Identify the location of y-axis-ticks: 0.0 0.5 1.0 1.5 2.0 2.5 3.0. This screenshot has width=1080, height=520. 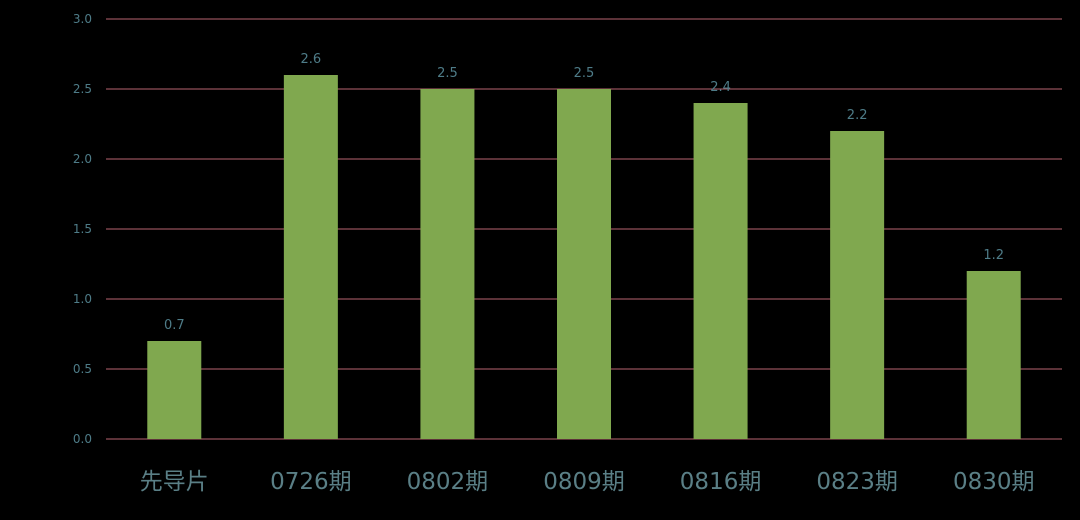
(82, 229).